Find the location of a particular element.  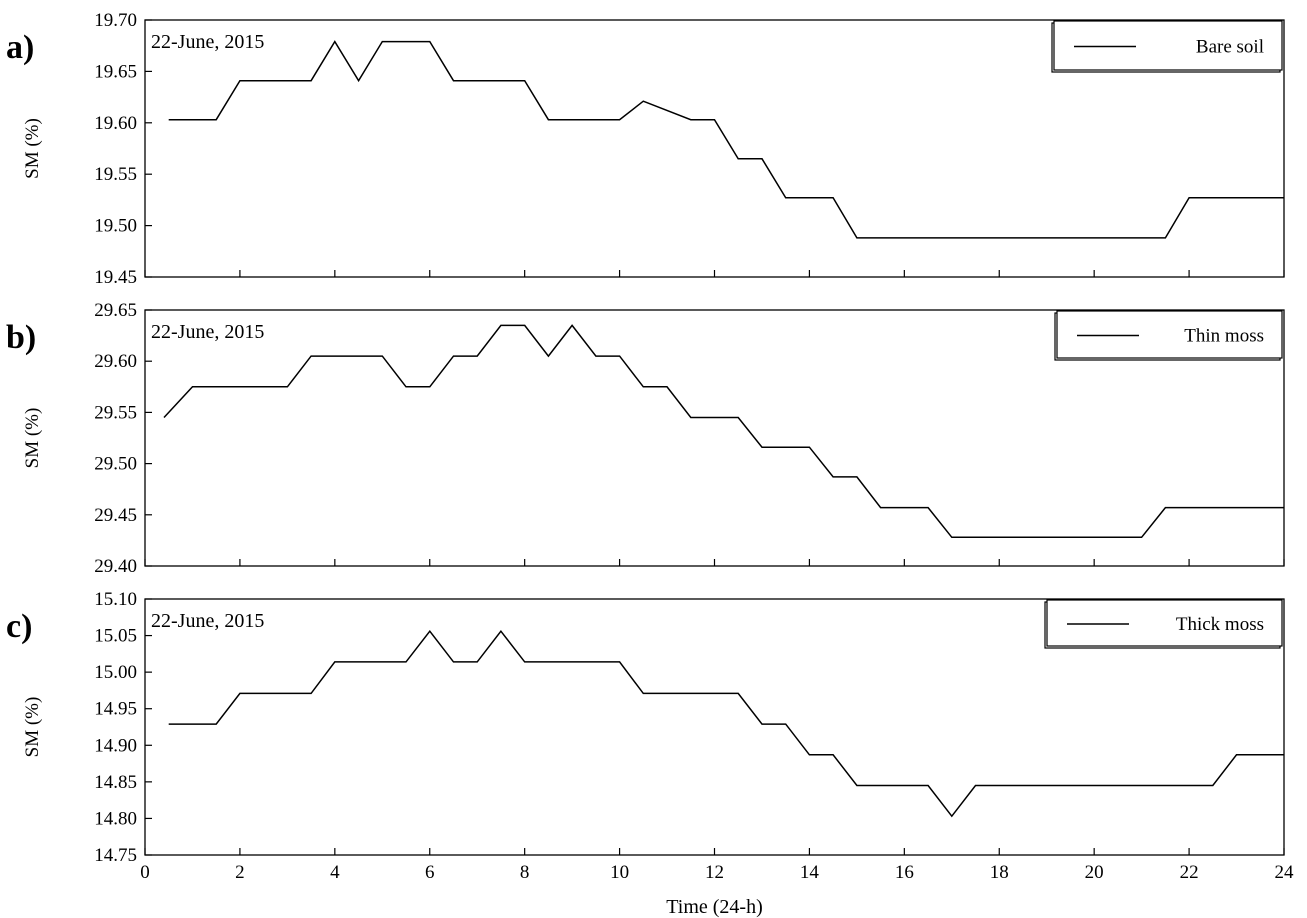

x-tick-label: 10 is located at coordinates (619, 872).